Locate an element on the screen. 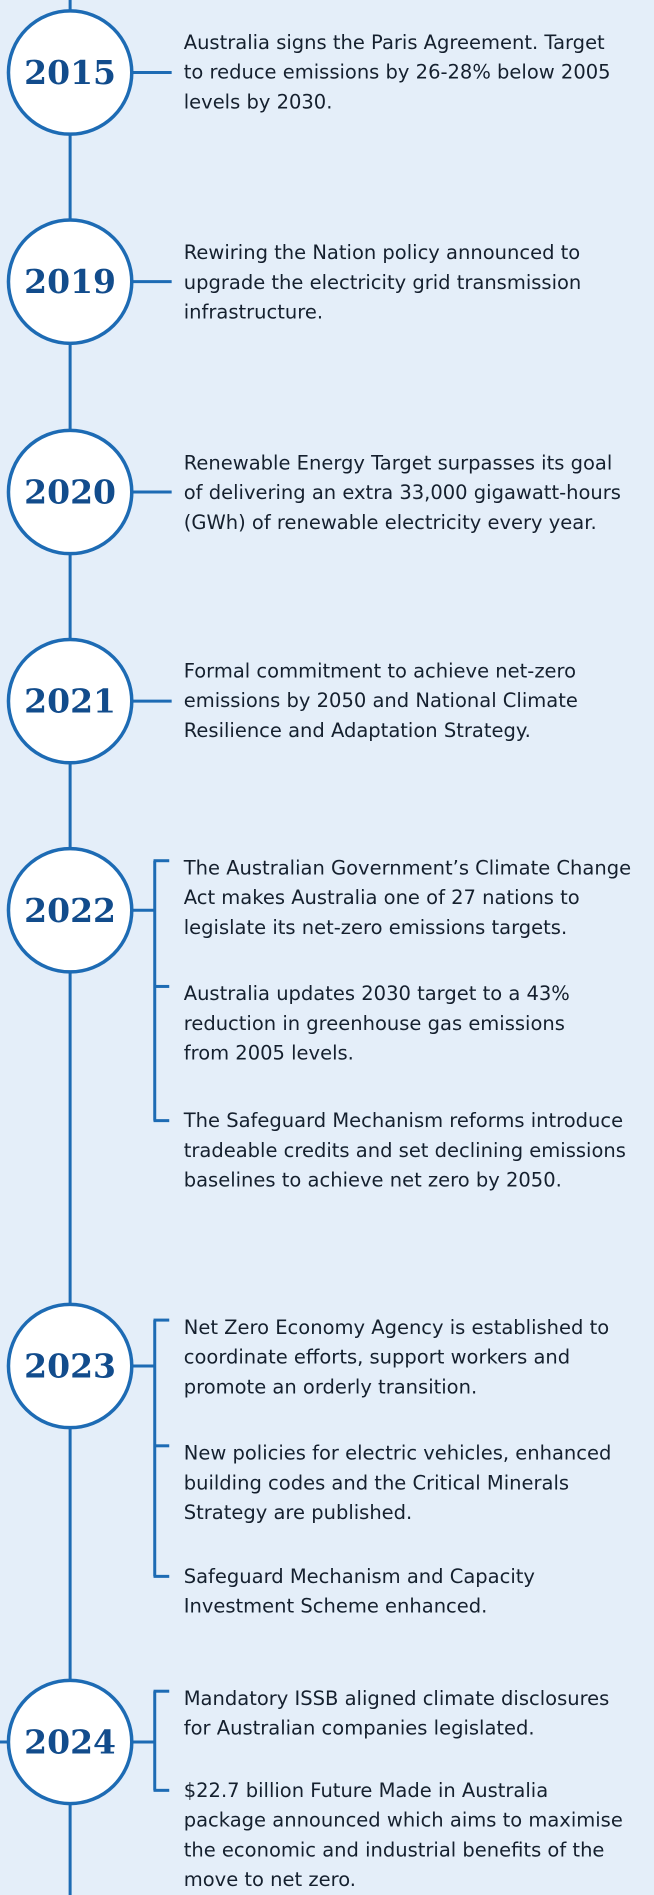  event-text: to reduce emissions by 26-28% below 2005 is located at coordinates (397, 72).